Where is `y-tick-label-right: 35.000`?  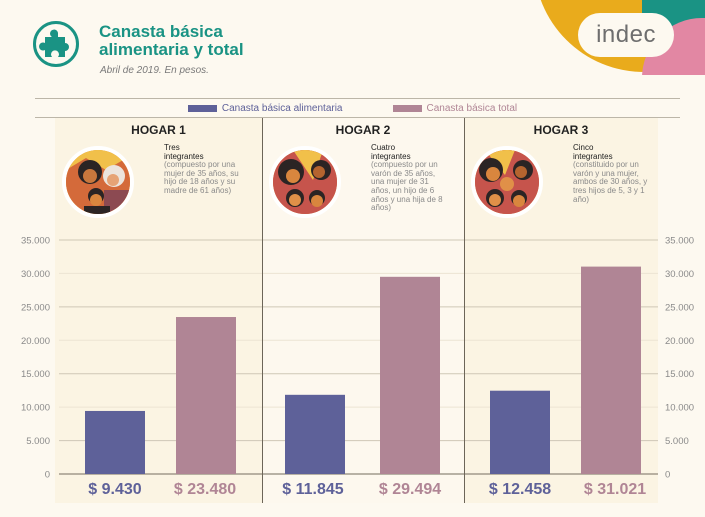
y-tick-label-right: 35.000 is located at coordinates (679, 241).